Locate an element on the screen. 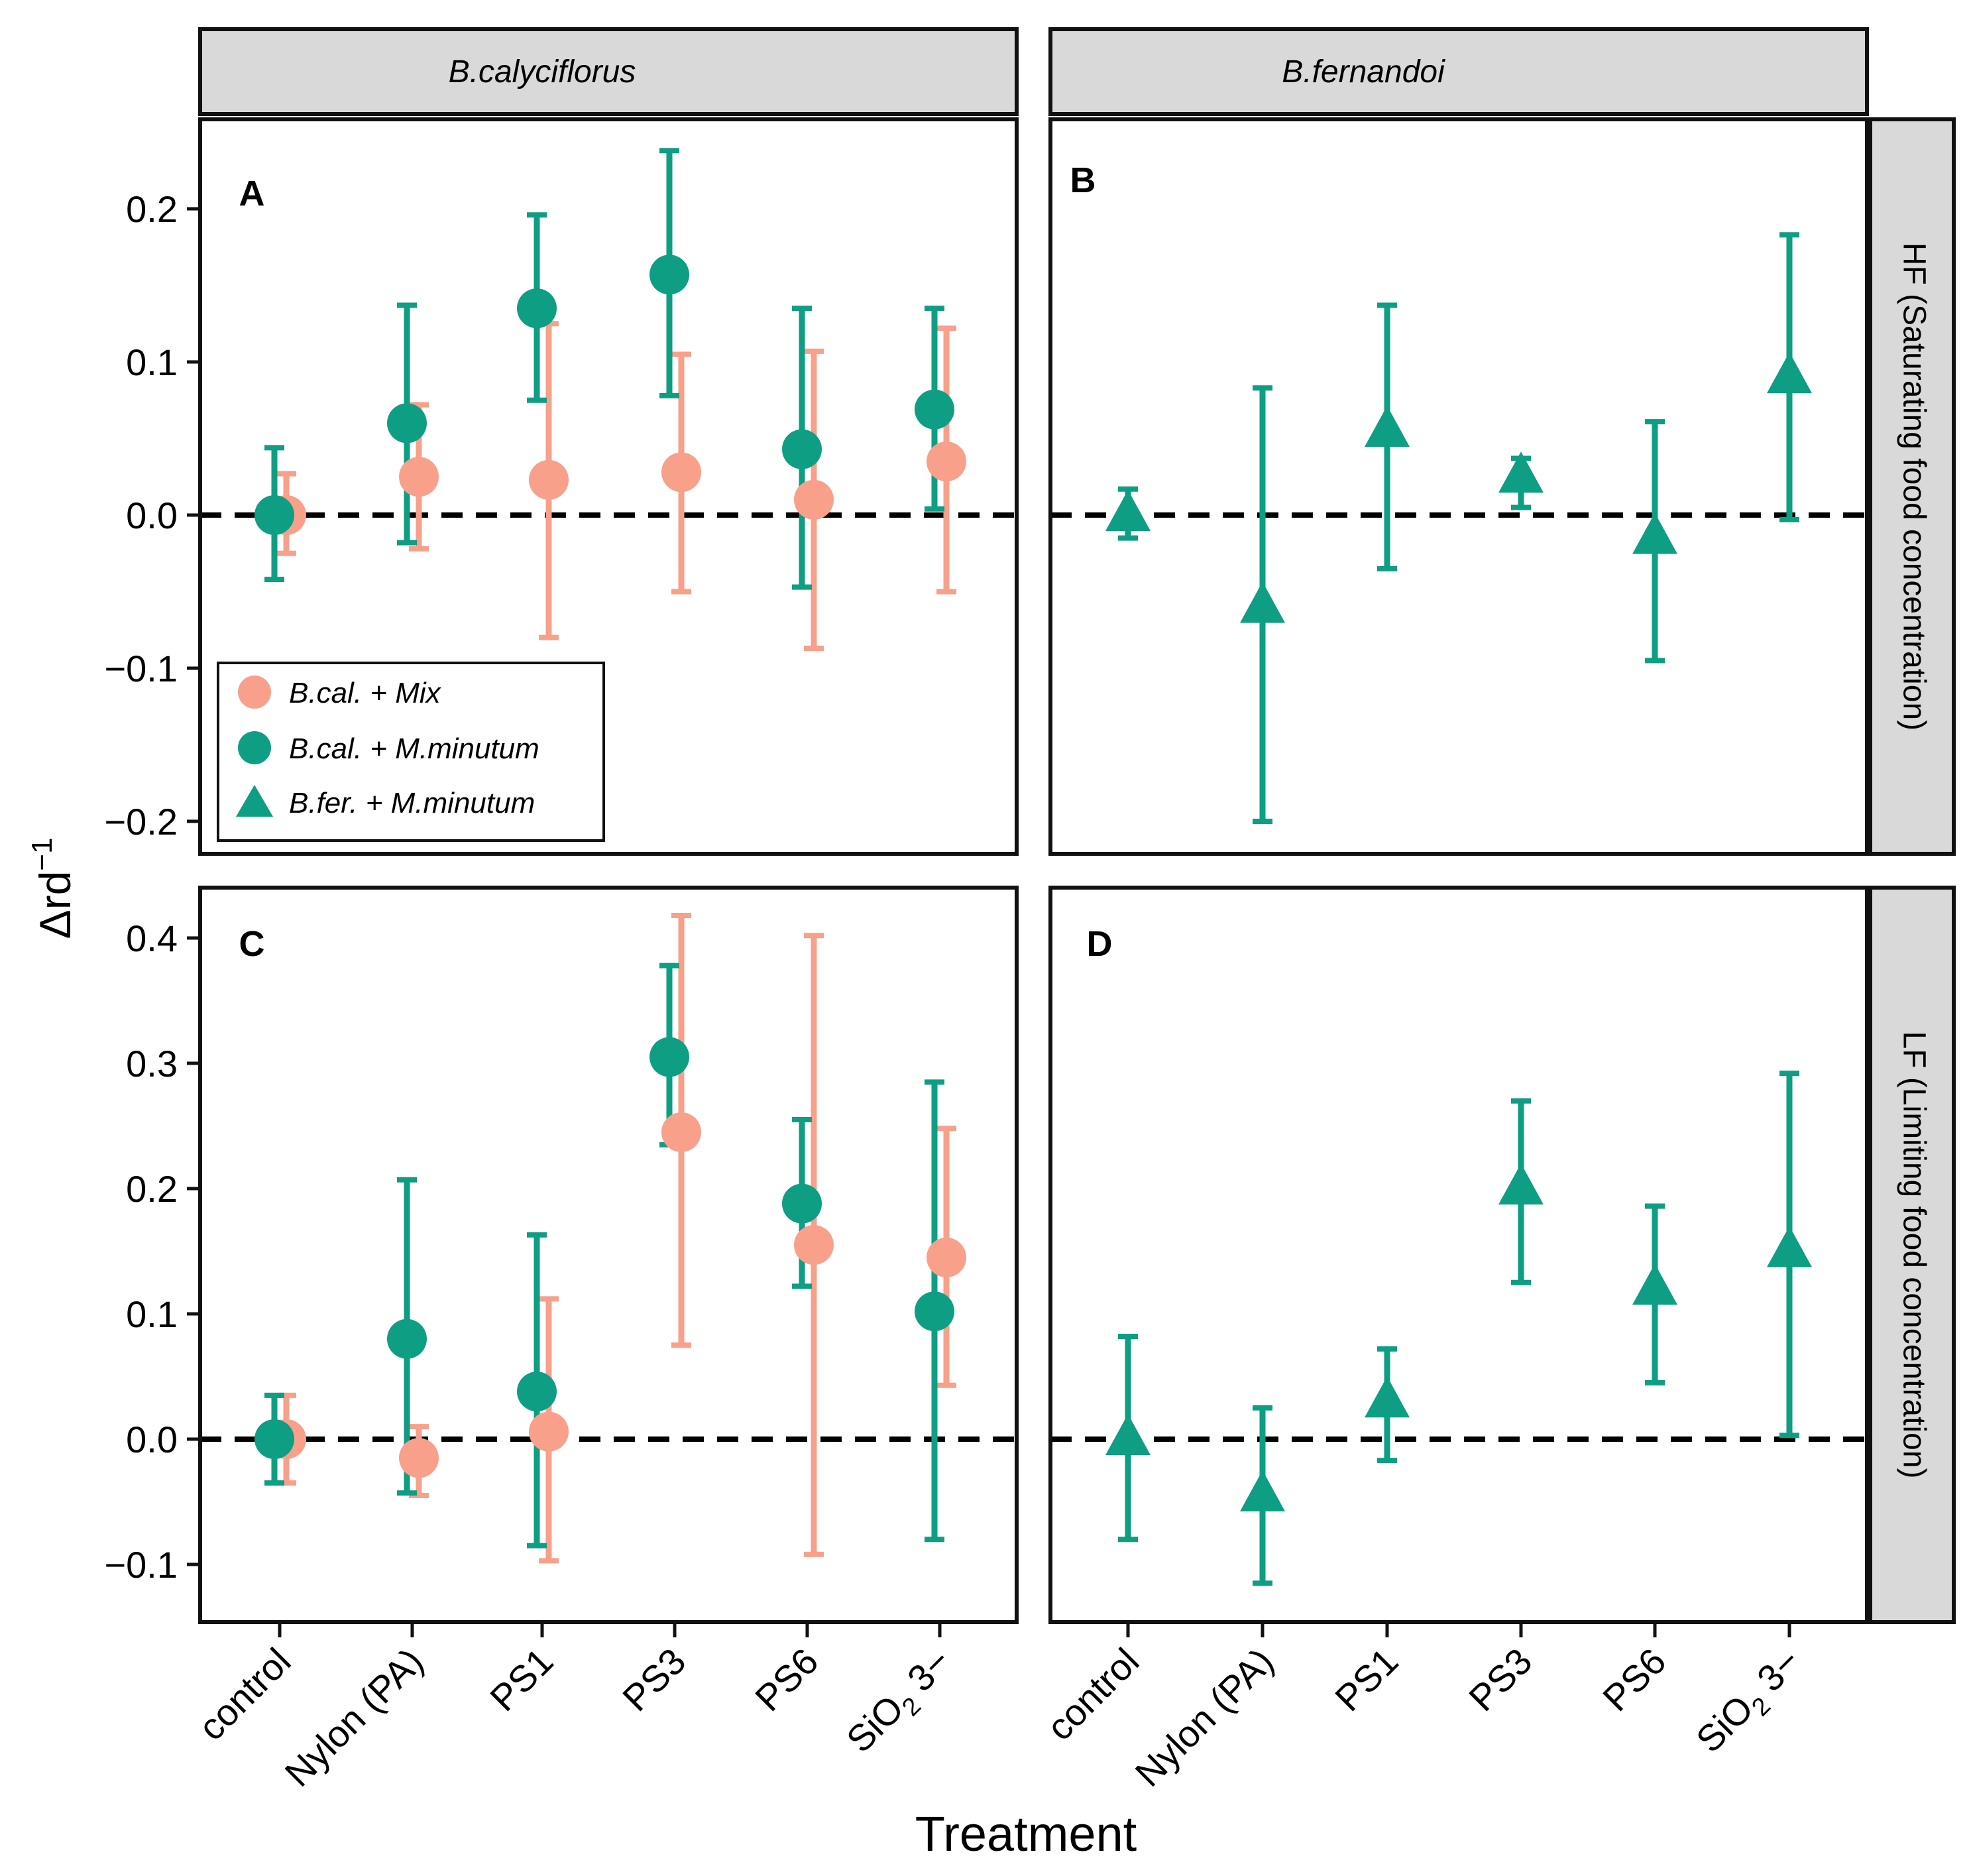  y-tick-label: 0.3 is located at coordinates (152, 1064).